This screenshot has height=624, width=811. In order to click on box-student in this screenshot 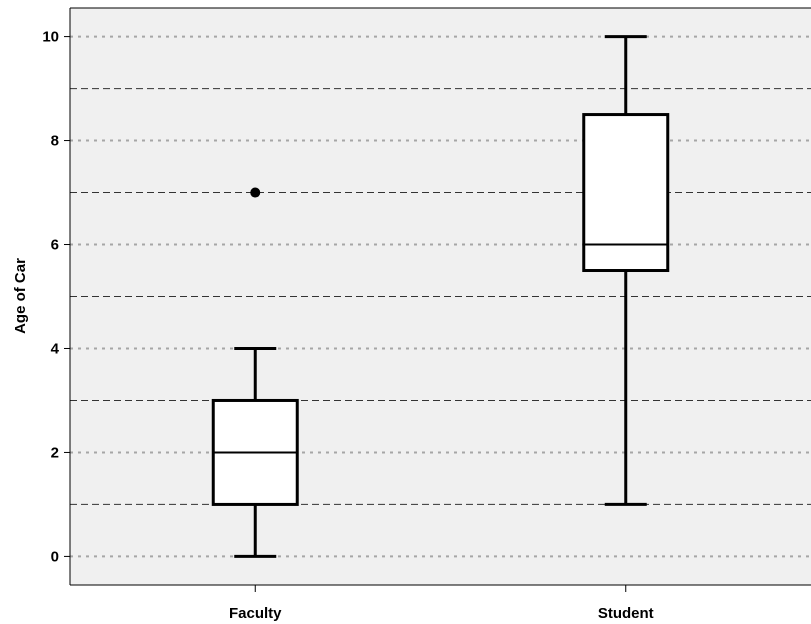, I will do `click(626, 270)`.